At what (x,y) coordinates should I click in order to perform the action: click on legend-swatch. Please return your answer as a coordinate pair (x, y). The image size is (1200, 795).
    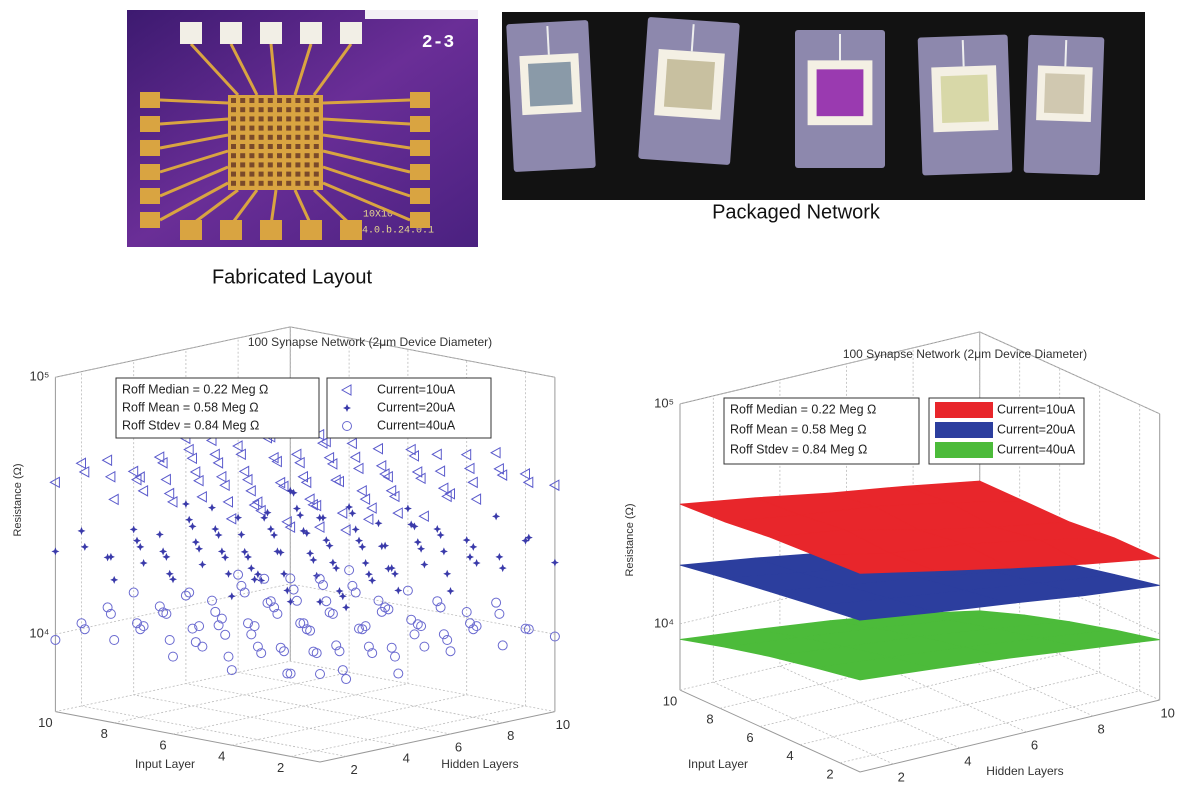
    Looking at the image, I should click on (964, 410).